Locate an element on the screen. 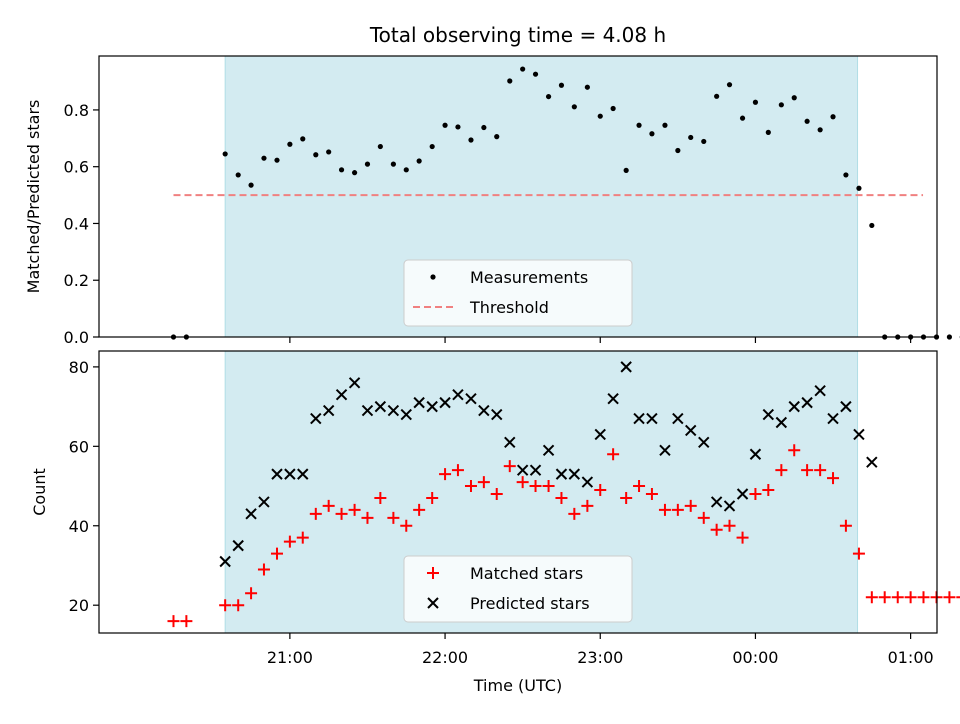  y-tick-label: 20 is located at coordinates (79, 605).